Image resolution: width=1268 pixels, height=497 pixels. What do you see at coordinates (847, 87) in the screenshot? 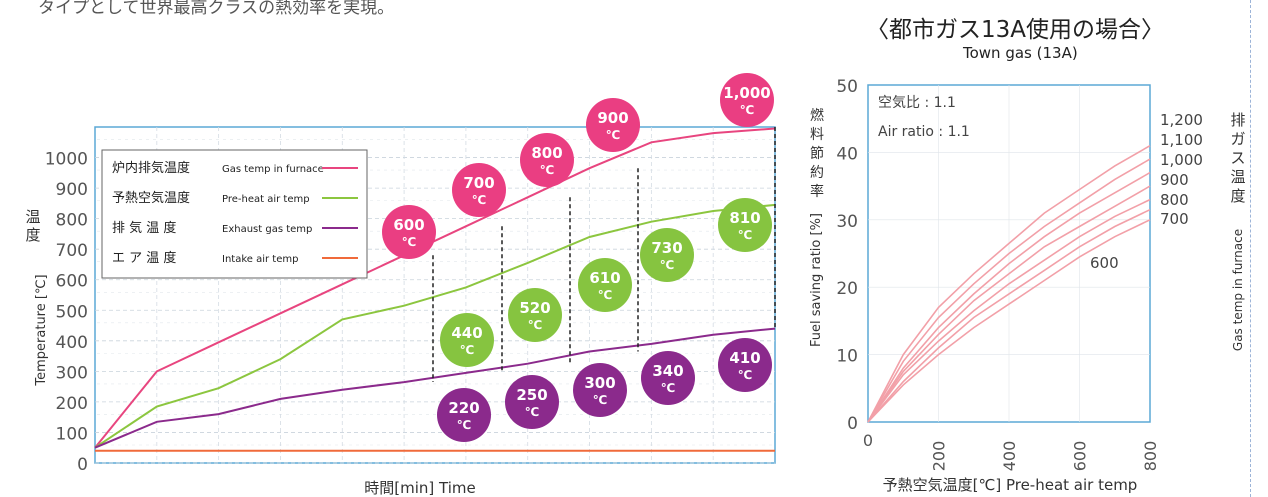
I see `right-y-tick-label: 50` at bounding box center [847, 87].